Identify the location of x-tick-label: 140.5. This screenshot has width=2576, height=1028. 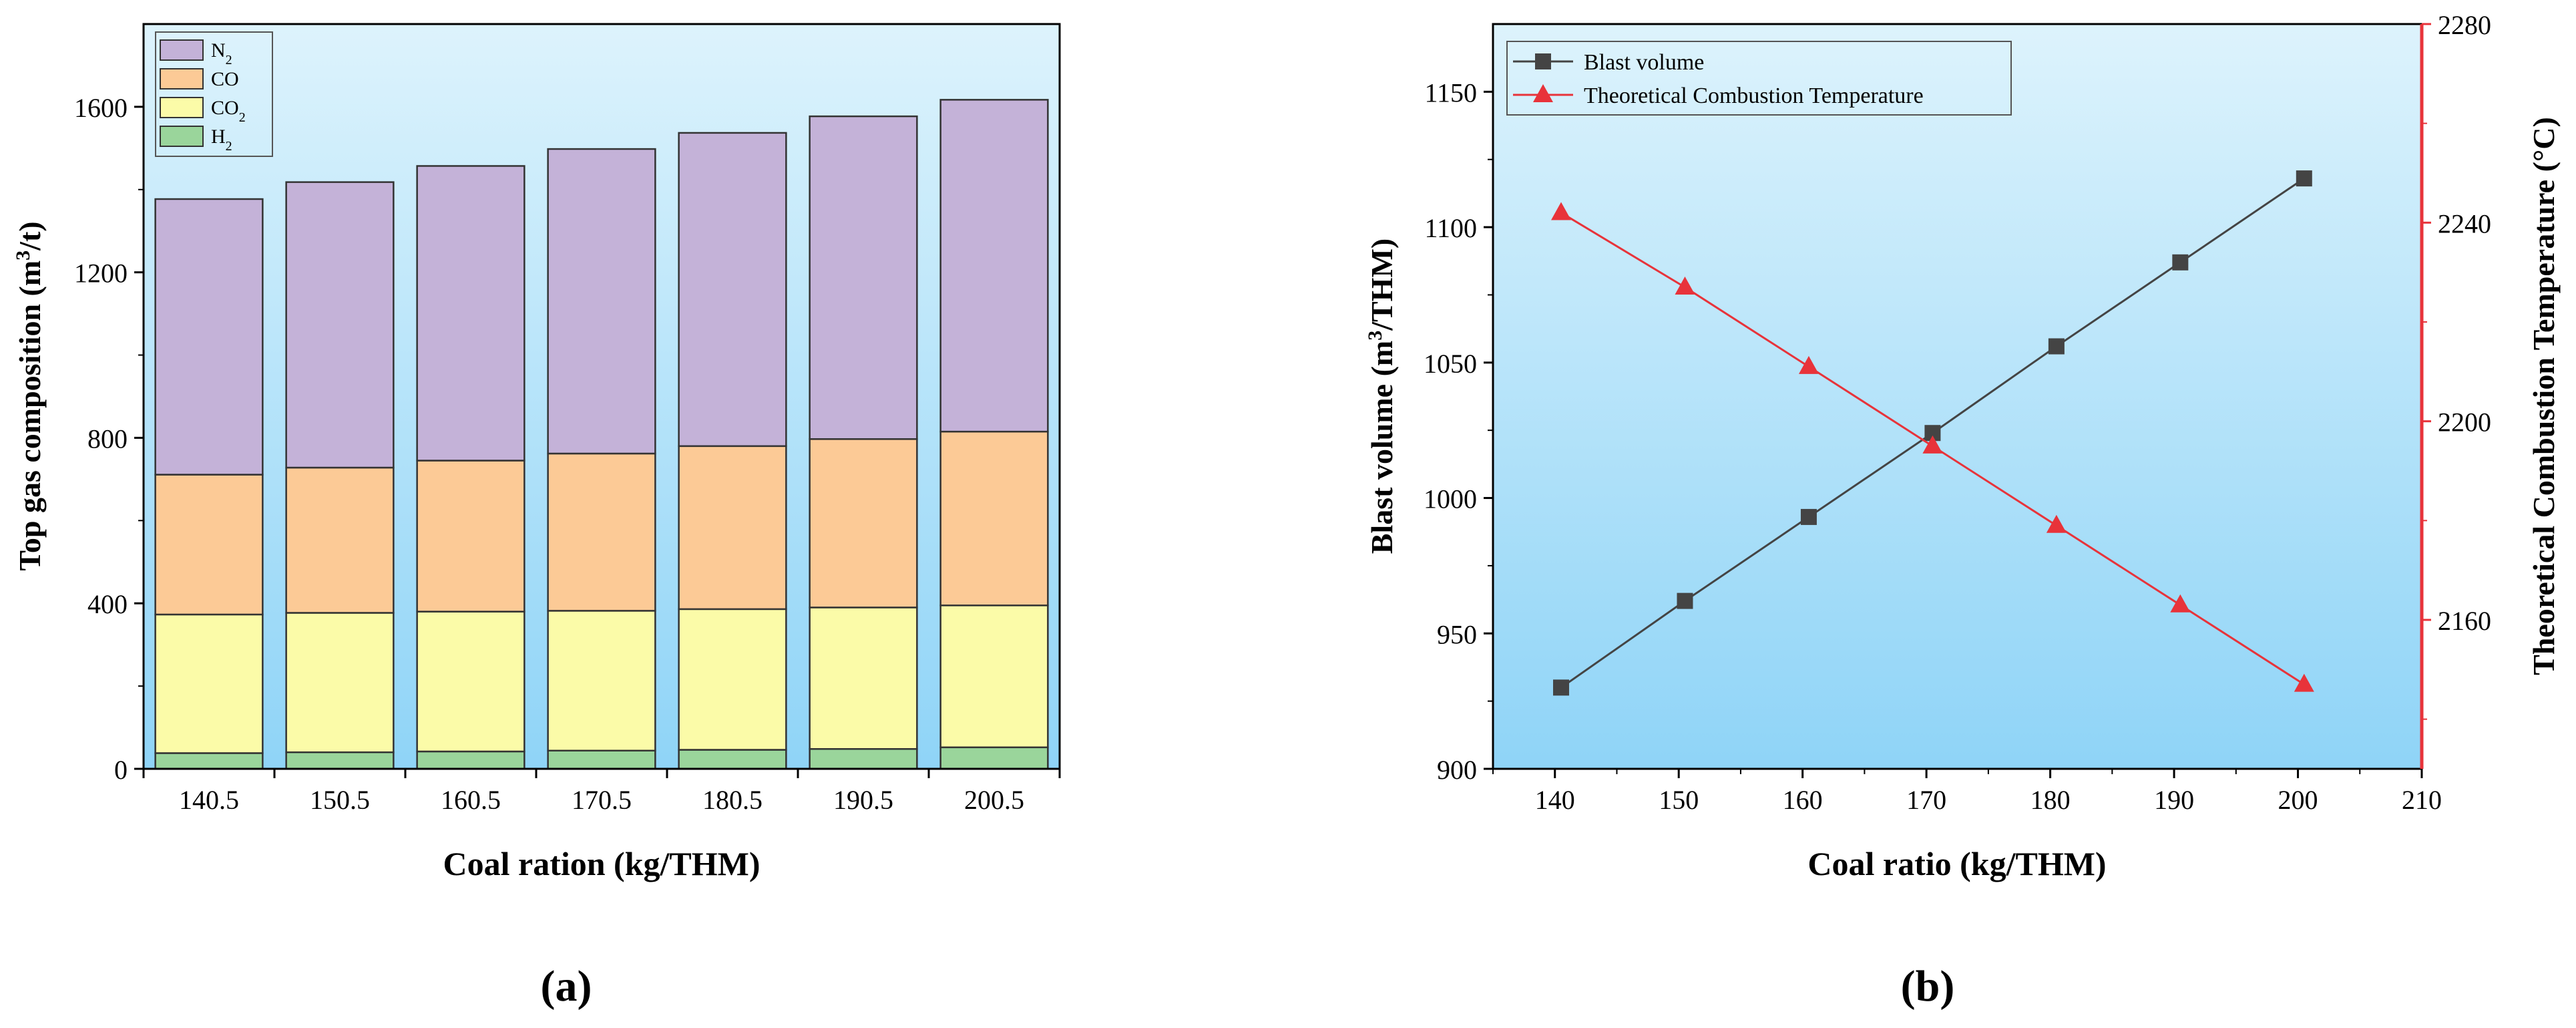
(209, 800).